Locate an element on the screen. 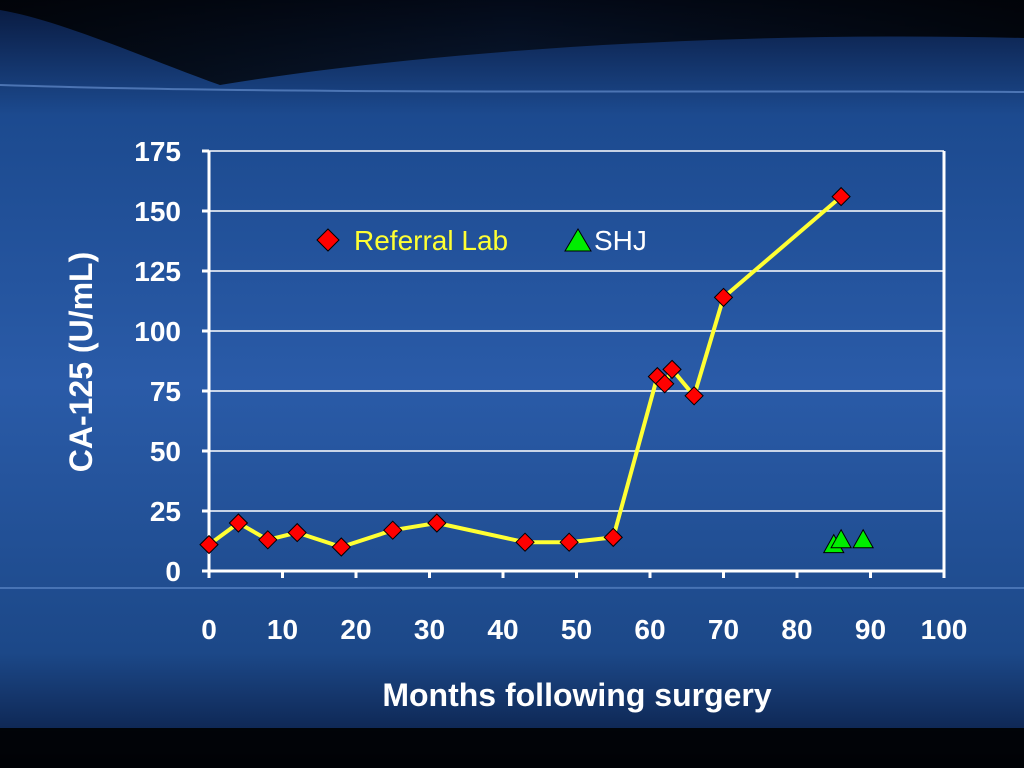 This screenshot has height=768, width=1024. x-tick-label-30: 30 is located at coordinates (429, 629).